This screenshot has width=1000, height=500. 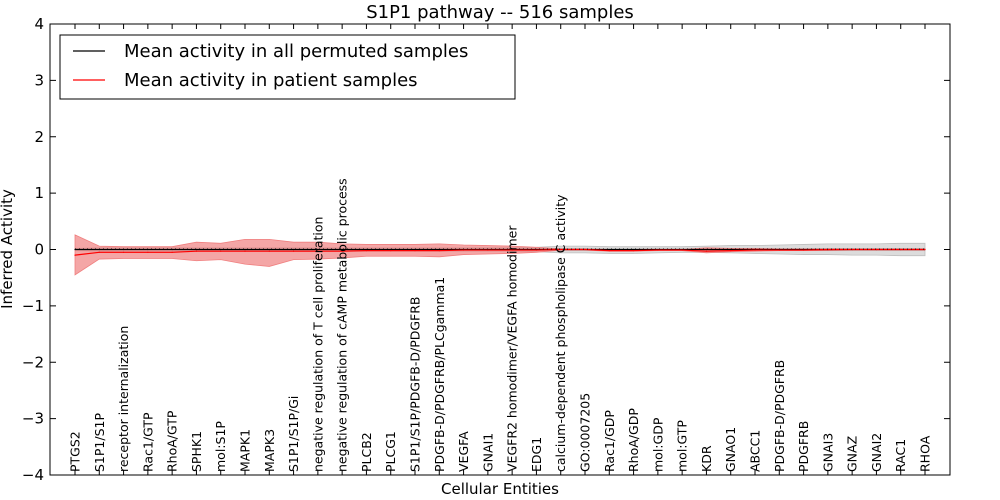 I want to click on category-label: RhoA/GTP, so click(x=172, y=441).